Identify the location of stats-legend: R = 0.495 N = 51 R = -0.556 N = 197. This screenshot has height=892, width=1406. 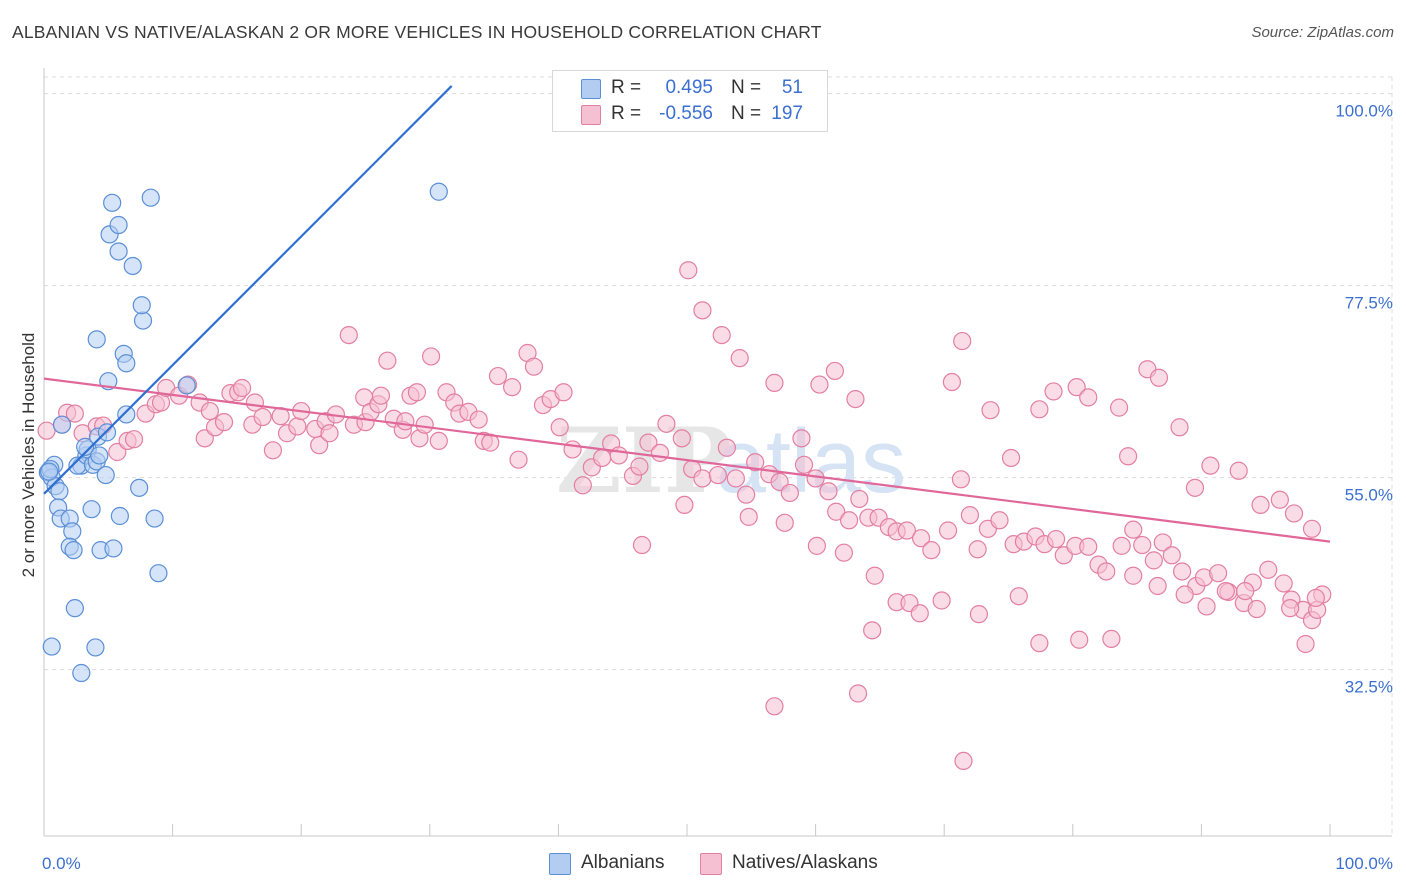
(690, 101).